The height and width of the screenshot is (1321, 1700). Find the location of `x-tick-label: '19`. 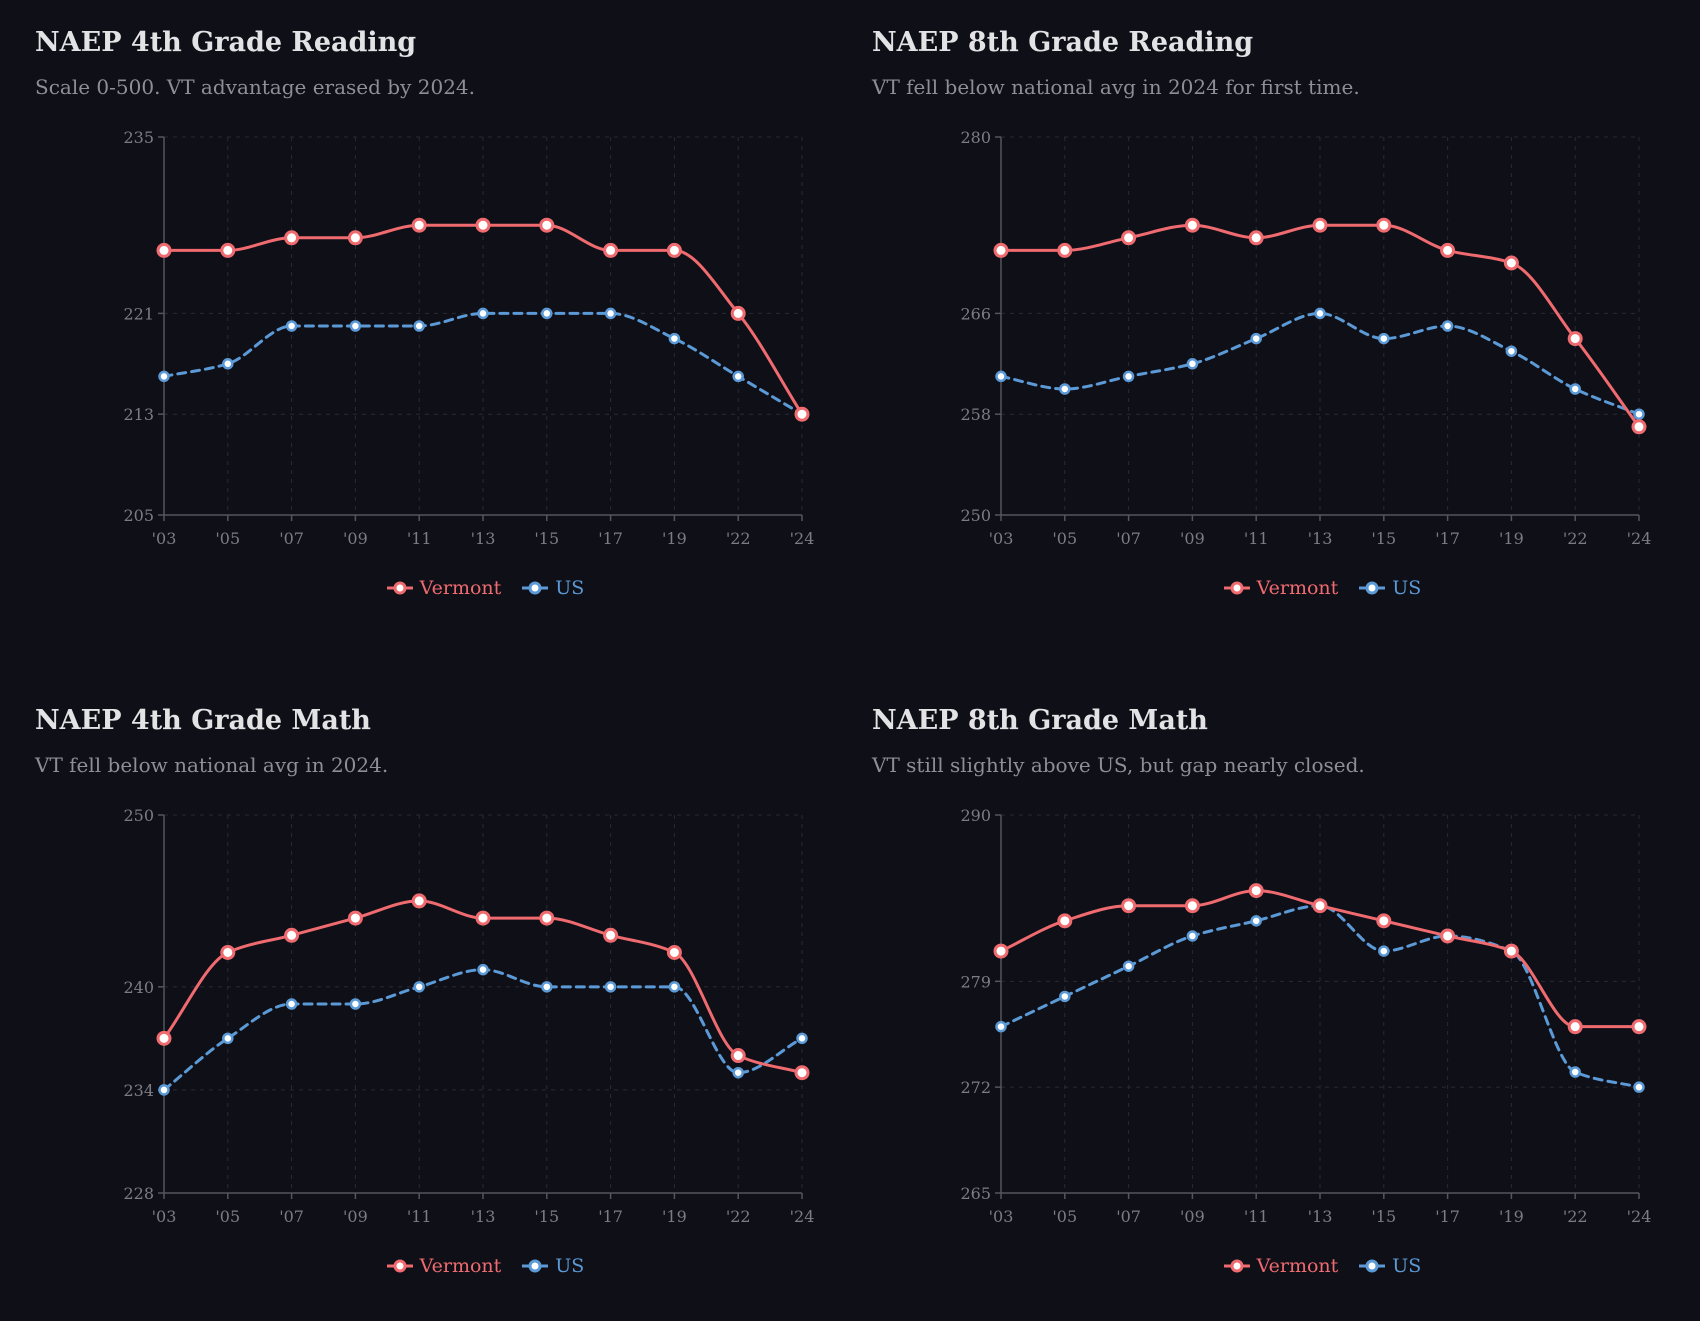

x-tick-label: '19 is located at coordinates (1511, 538).